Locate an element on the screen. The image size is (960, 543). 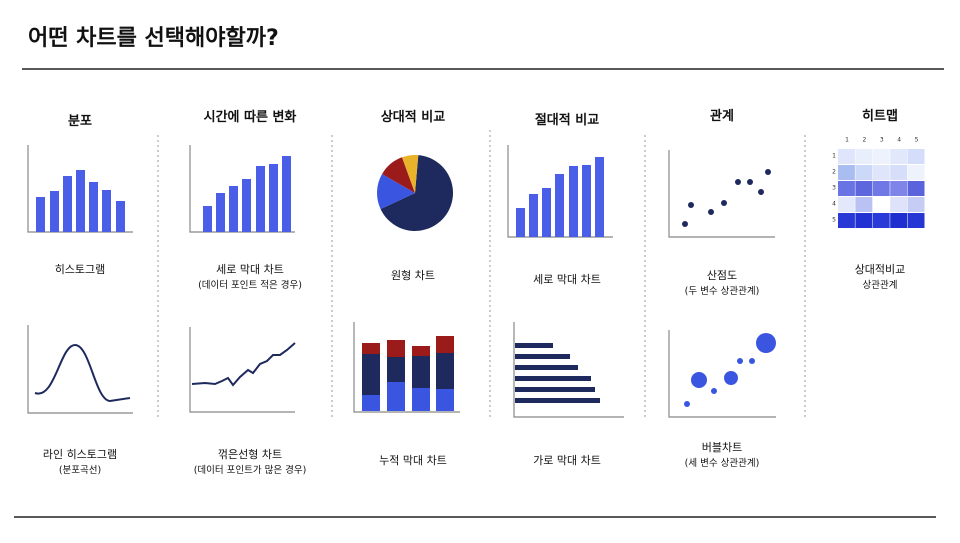
chart-label: 세로 막대 차트 is located at coordinates (567, 280).